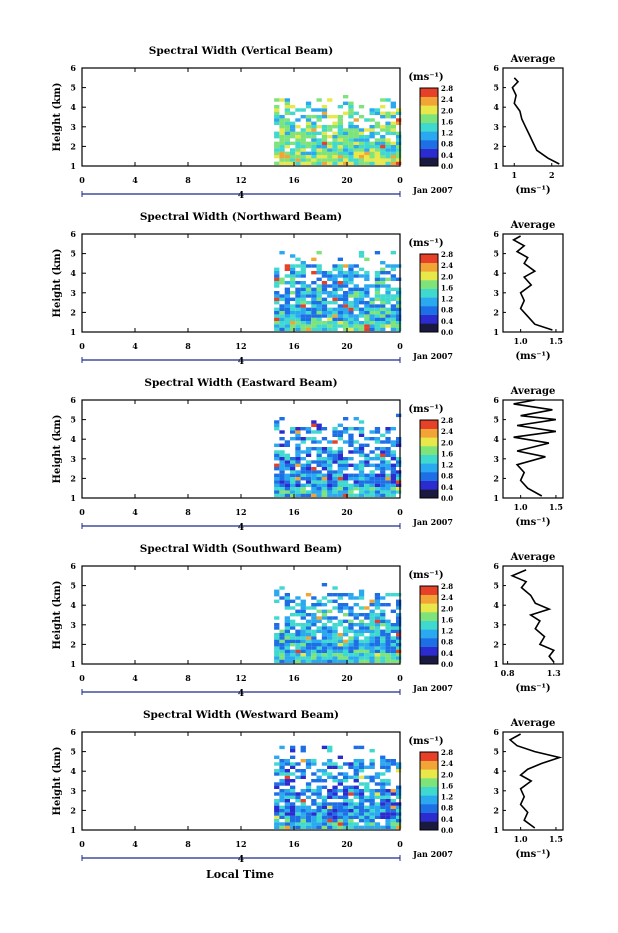 The height and width of the screenshot is (933, 618). What do you see at coordinates (447, 276) in the screenshot?
I see `colorbar-tick-label: 2.0` at bounding box center [447, 276].